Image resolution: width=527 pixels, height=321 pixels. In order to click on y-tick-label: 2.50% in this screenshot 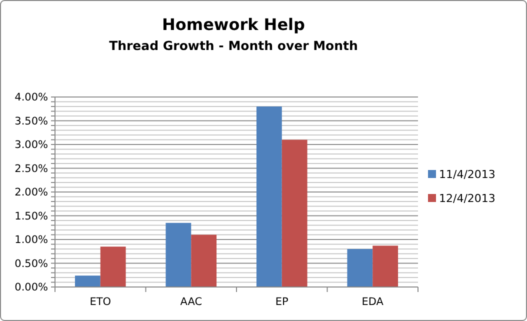, I will do `click(31, 168)`.